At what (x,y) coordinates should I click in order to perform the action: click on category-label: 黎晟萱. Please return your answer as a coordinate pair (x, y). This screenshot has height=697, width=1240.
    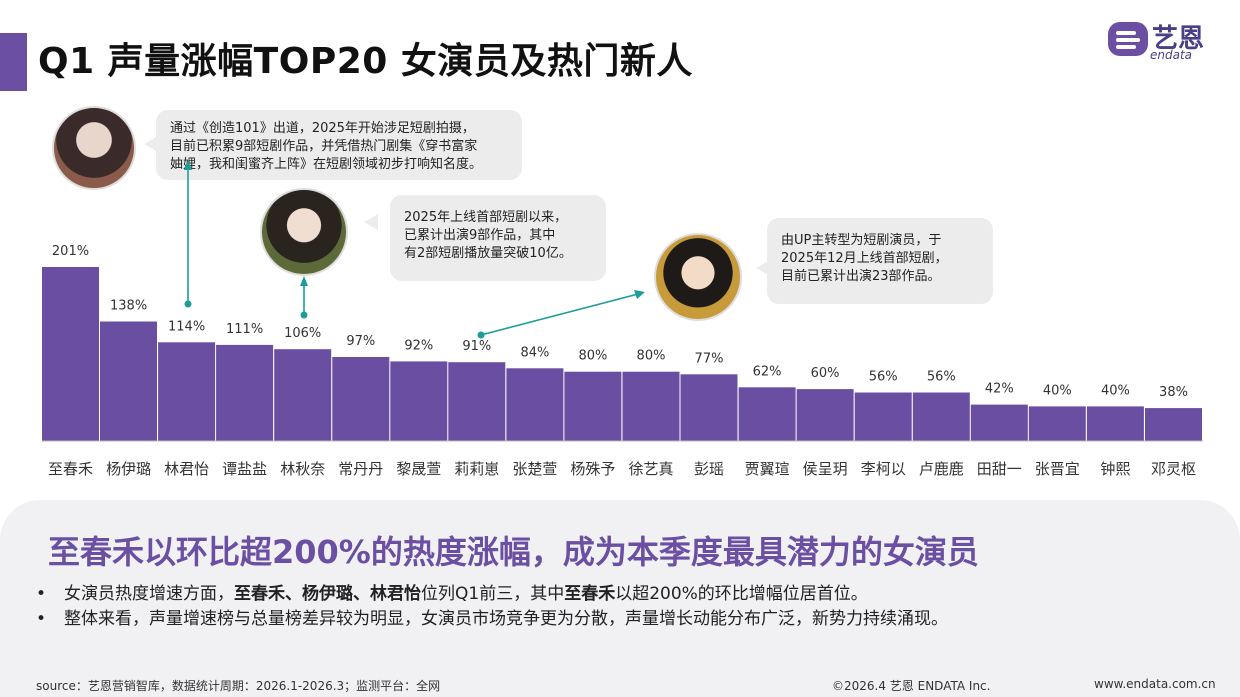
    Looking at the image, I should click on (418, 469).